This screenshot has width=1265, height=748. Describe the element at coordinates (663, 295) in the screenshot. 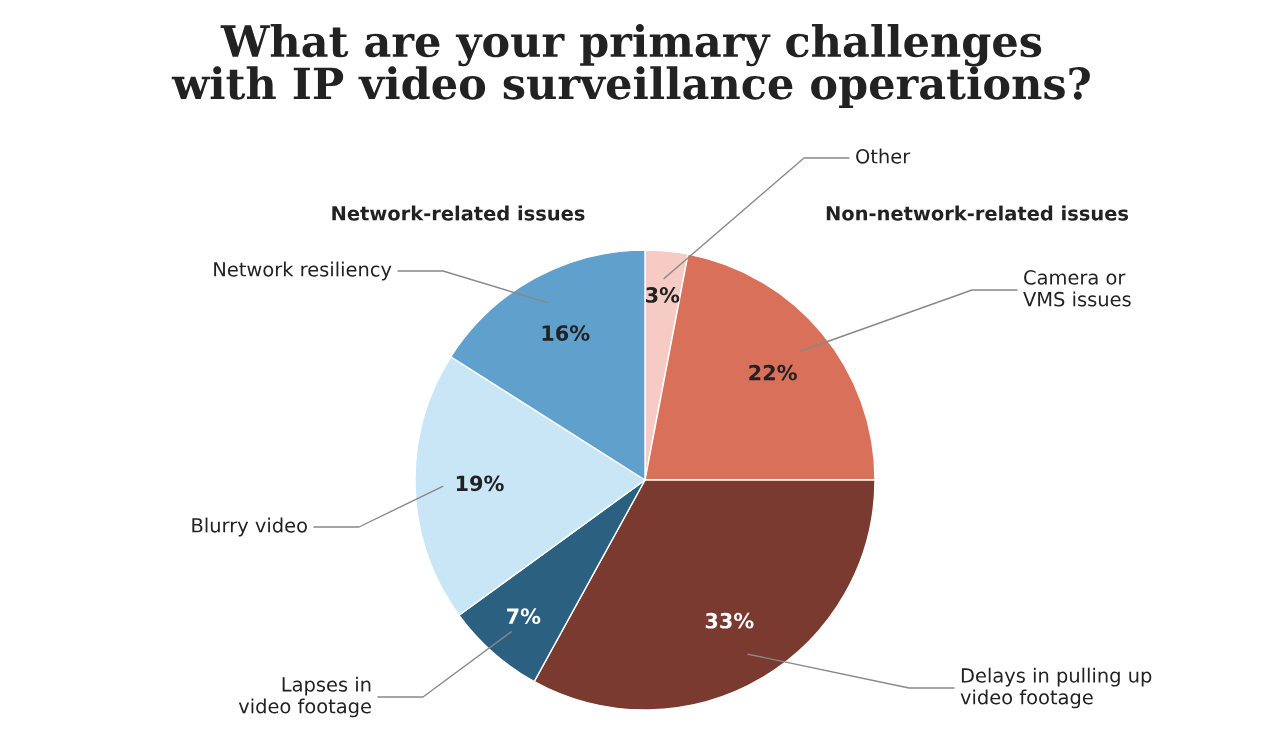

I see `data-label: 3%` at that location.